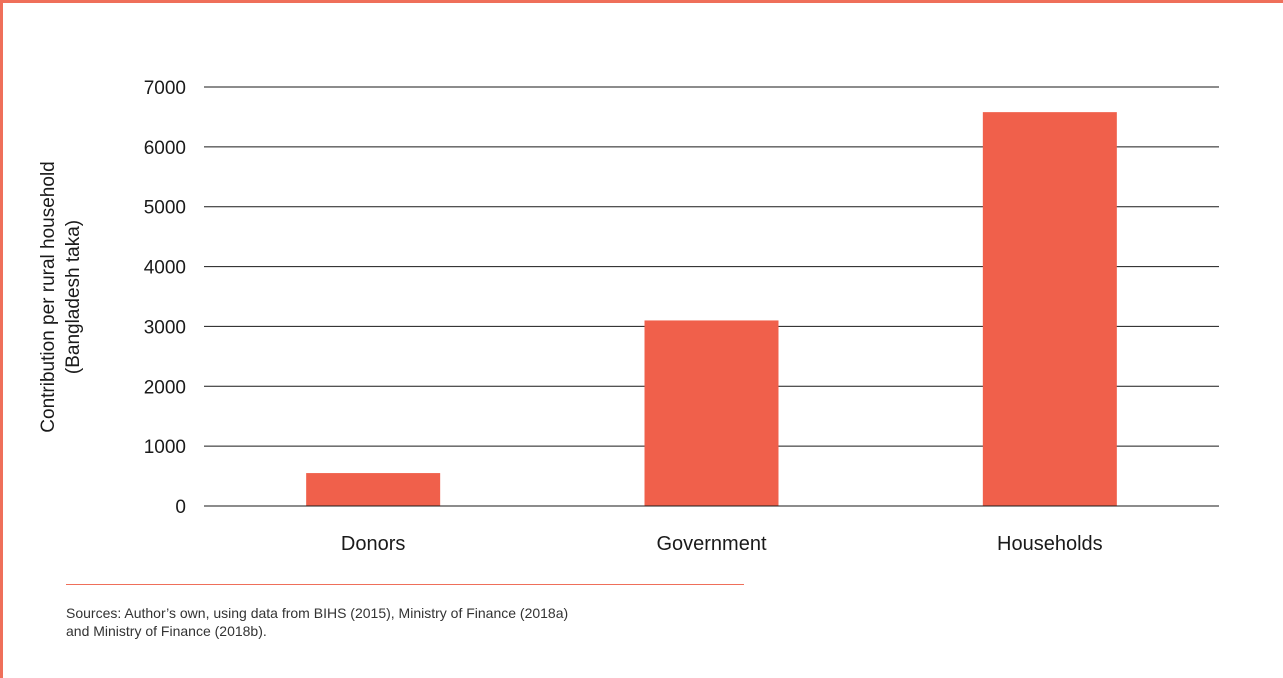 This screenshot has width=1283, height=678. What do you see at coordinates (373, 544) in the screenshot?
I see `category-label-donors: Donors` at bounding box center [373, 544].